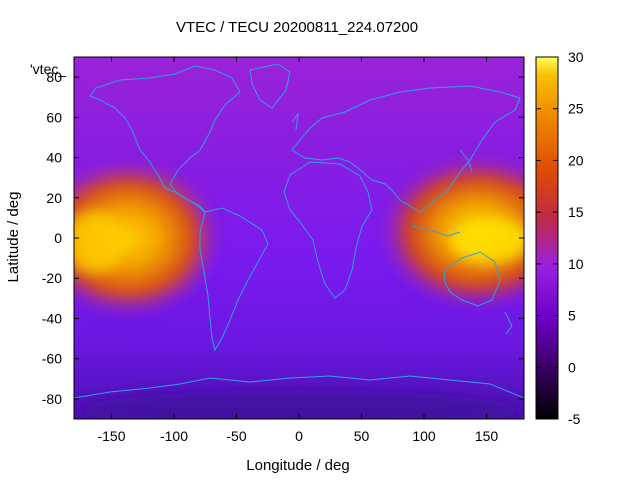 The image size is (640, 480). What do you see at coordinates (295, 121) in the screenshot?
I see `coastline-uk` at bounding box center [295, 121].